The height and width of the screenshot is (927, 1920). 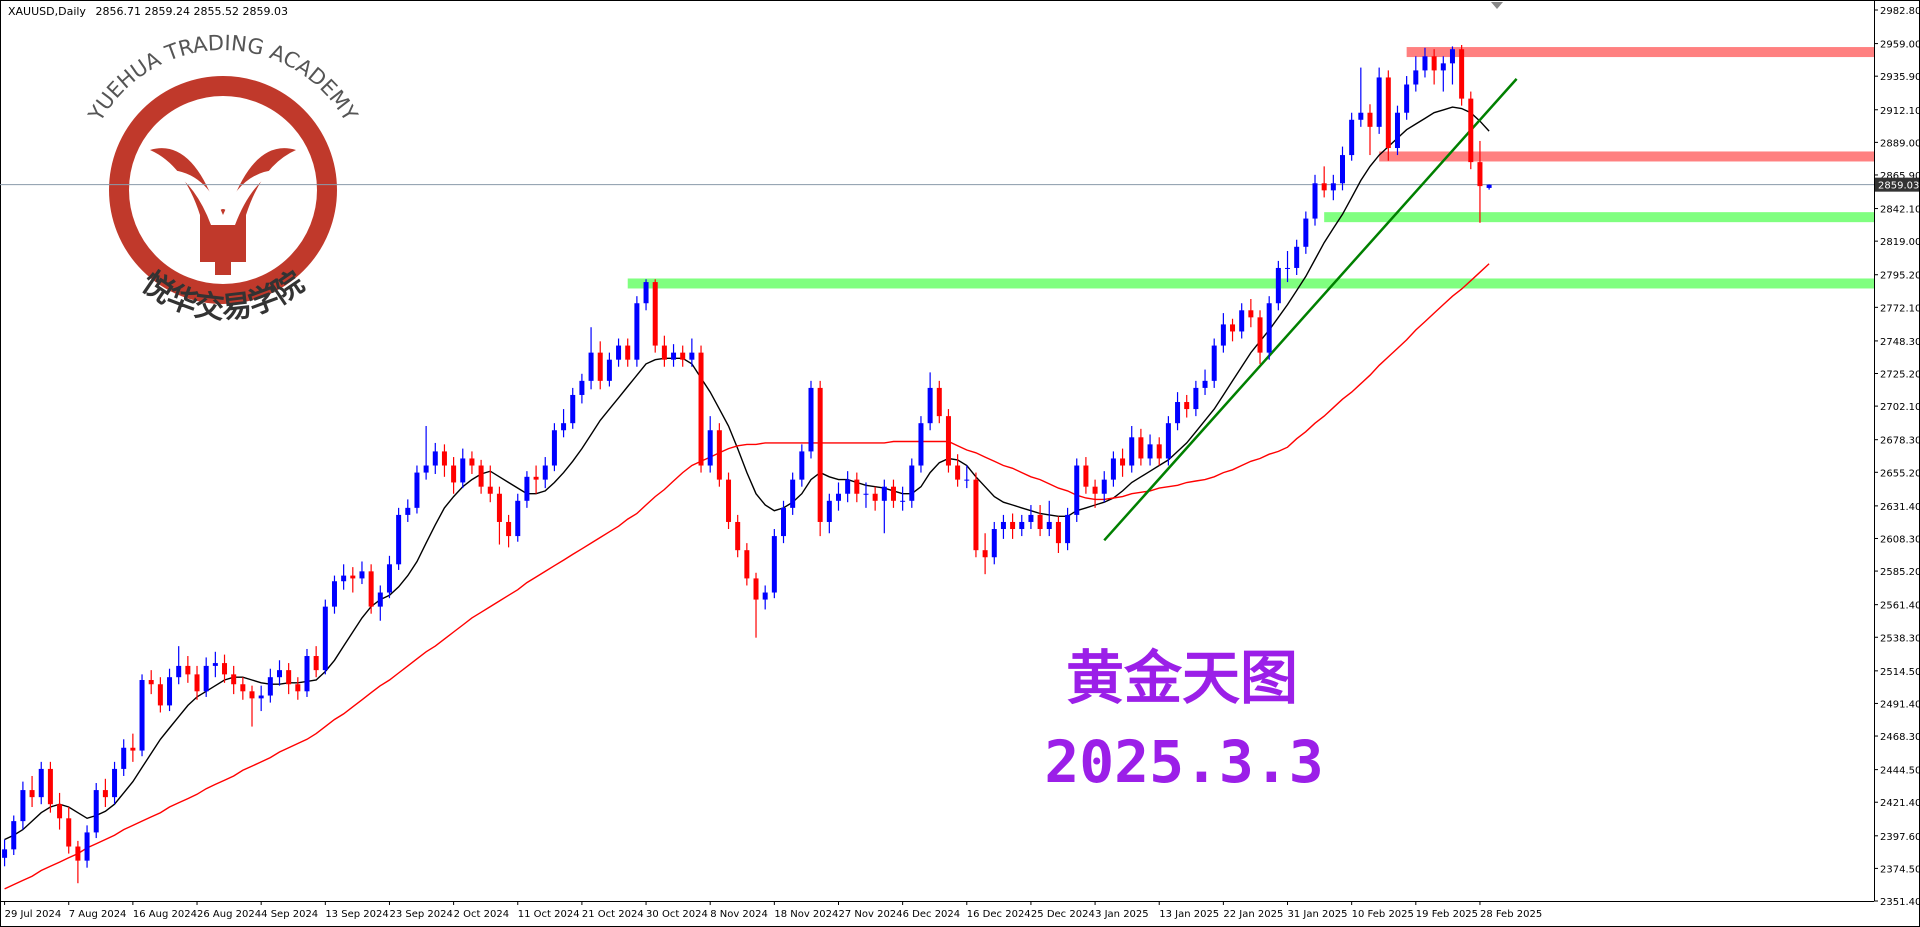 I want to click on y-tick-label: 2889.00, so click(x=1900, y=143).